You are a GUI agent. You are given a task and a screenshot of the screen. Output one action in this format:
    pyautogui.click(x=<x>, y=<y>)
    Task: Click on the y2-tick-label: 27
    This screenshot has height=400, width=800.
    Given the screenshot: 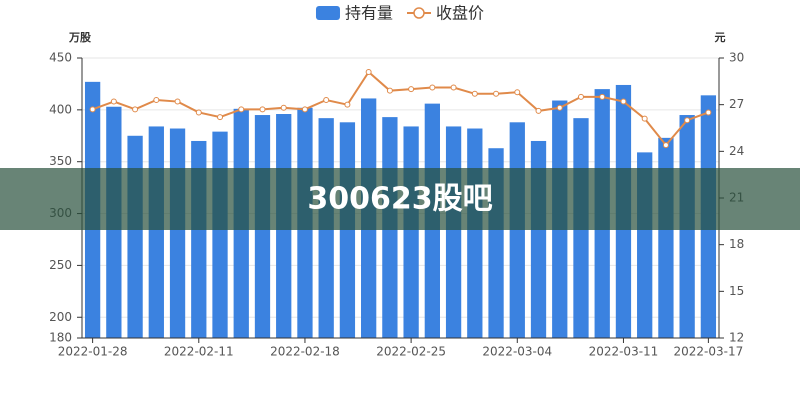 What is the action you would take?
    pyautogui.click(x=736, y=104)
    